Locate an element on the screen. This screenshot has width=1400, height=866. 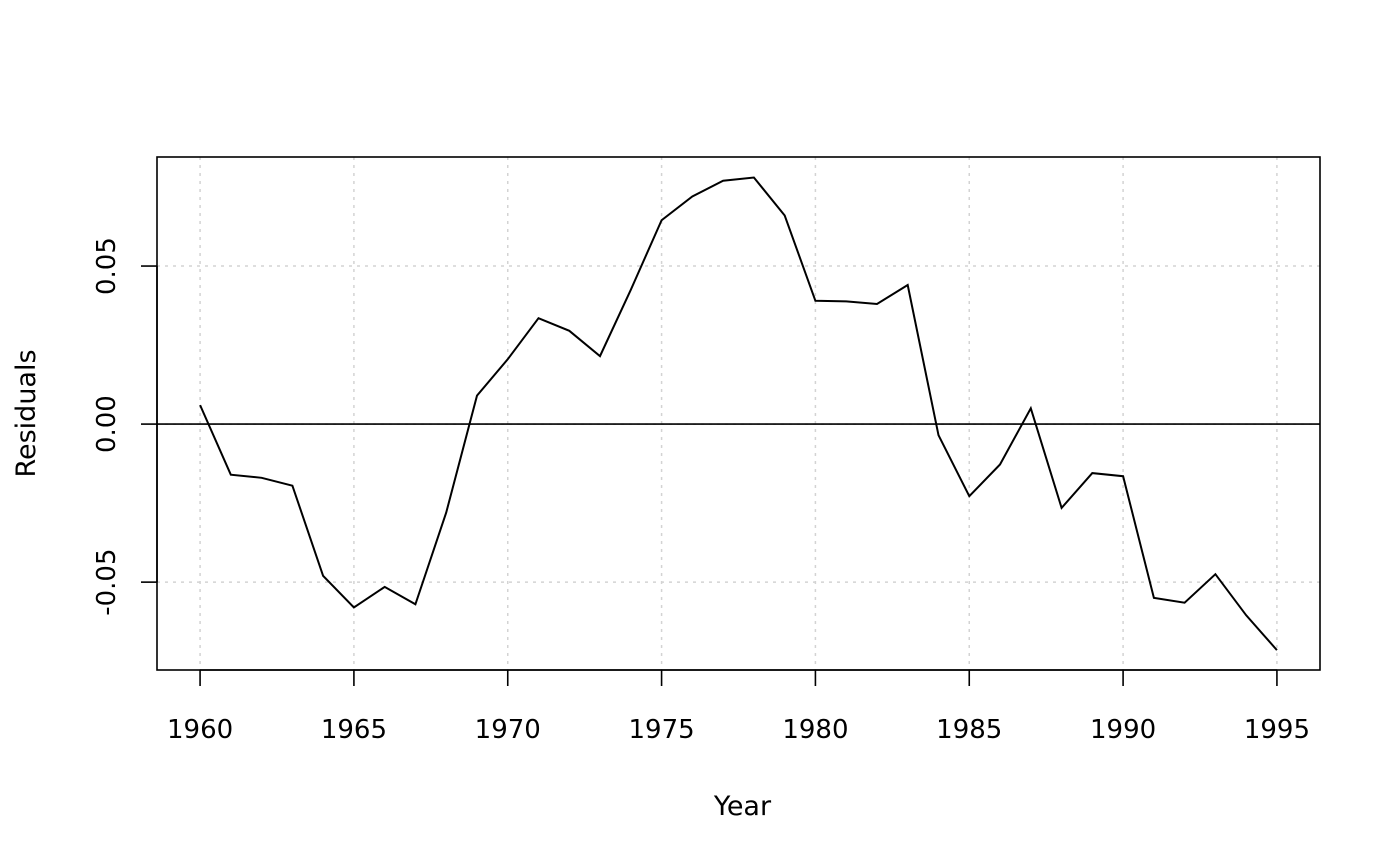
x-tick-label: 1960 is located at coordinates (200, 730).